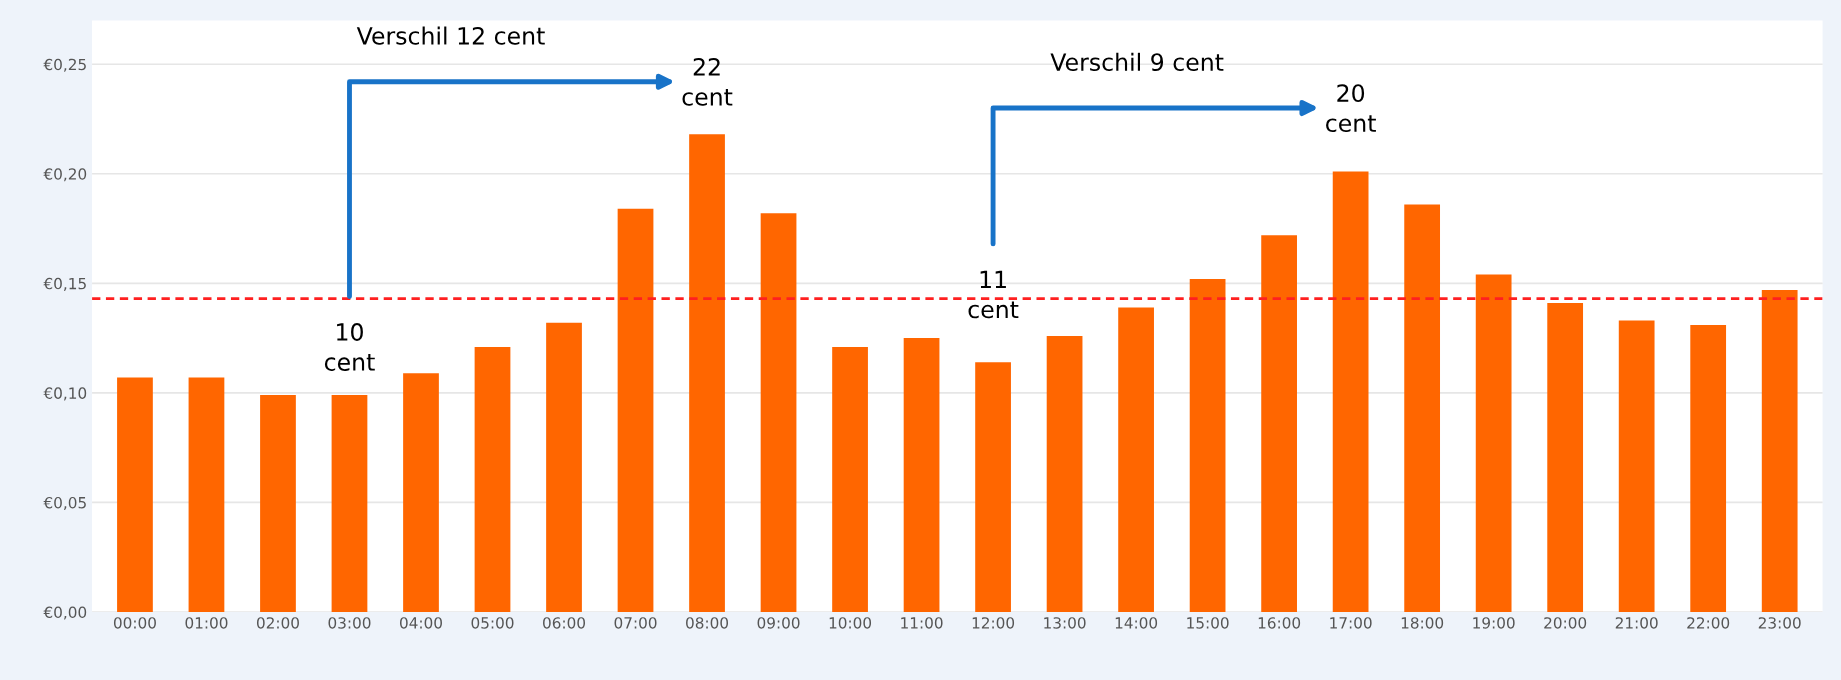 This screenshot has height=680, width=1841. Describe the element at coordinates (65, 175) in the screenshot. I see `y-tick-label: €0,20` at that location.